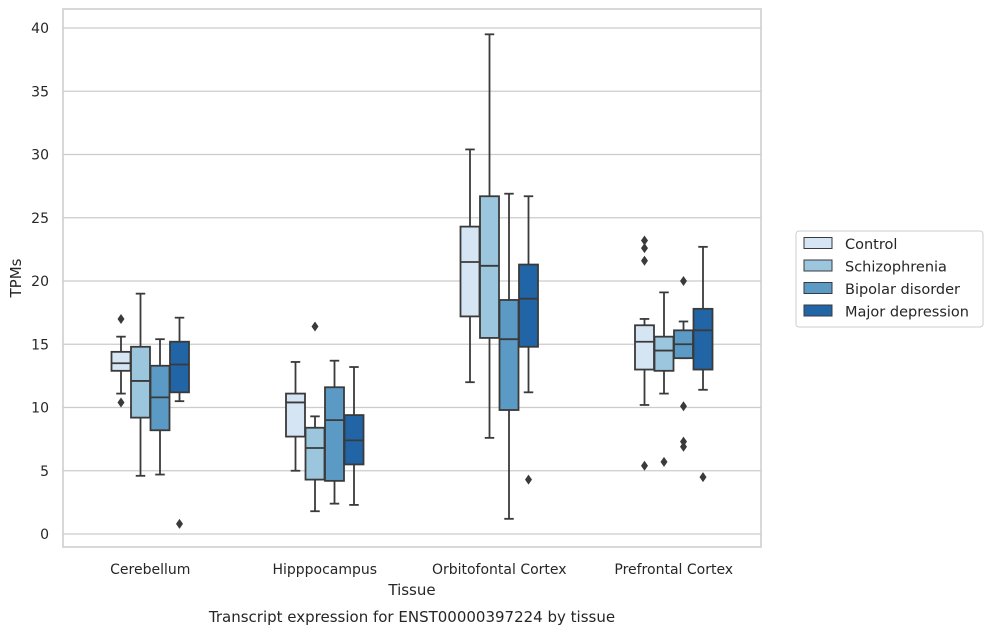 The width and height of the screenshot is (993, 634). What do you see at coordinates (40, 29) in the screenshot?
I see `y-tick-label: 40` at bounding box center [40, 29].